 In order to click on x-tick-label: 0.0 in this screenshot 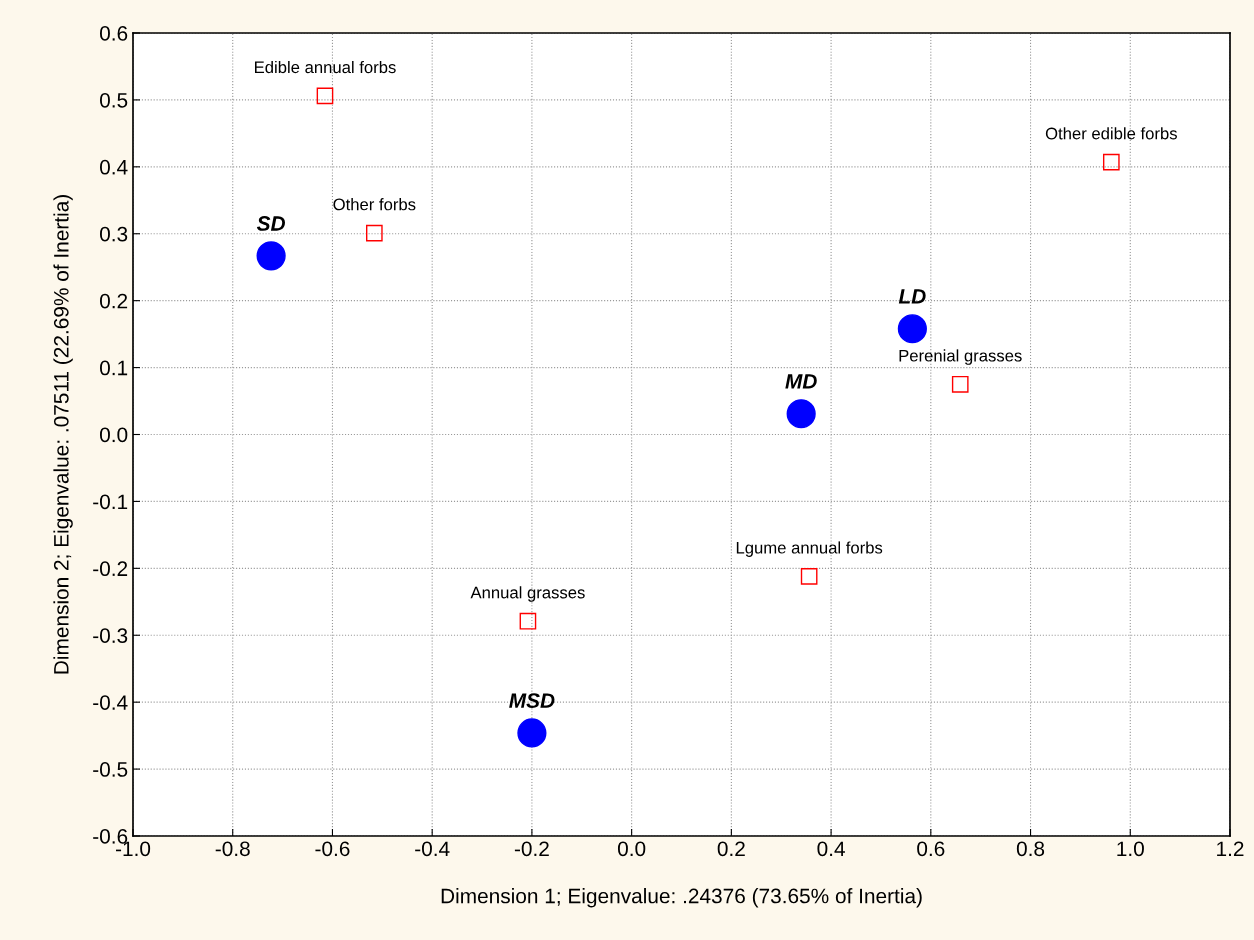, I will do `click(631, 849)`.